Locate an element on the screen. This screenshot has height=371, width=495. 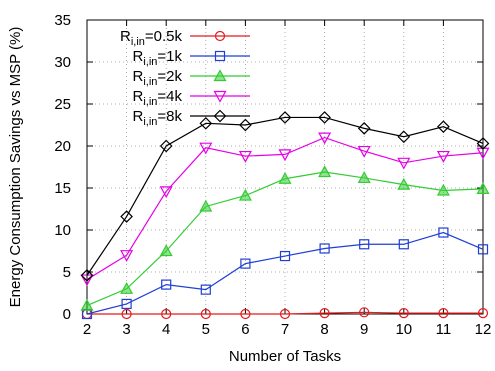
x-tick-label: 11 is located at coordinates (444, 329).